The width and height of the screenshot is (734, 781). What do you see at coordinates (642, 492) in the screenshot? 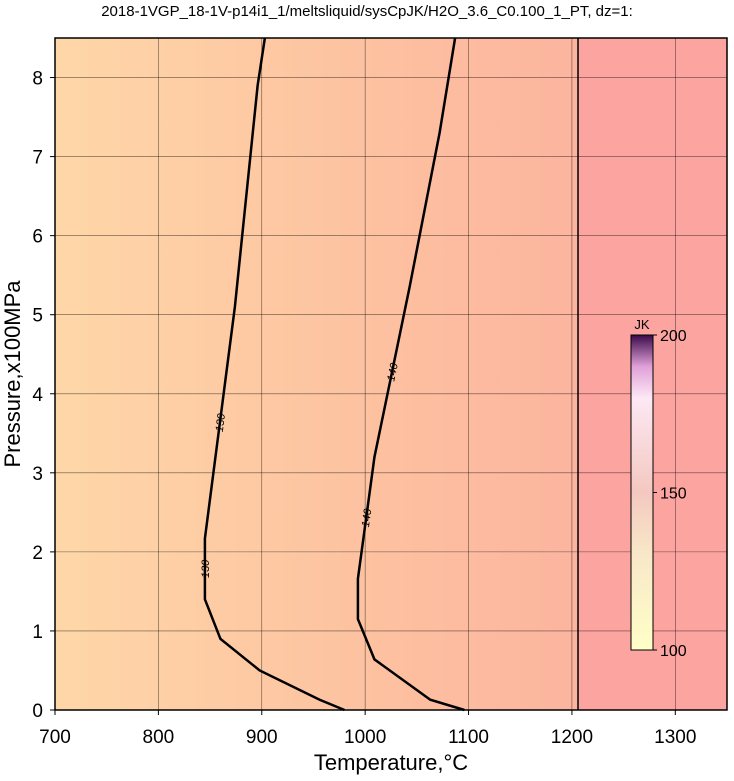
I see `colorbar` at bounding box center [642, 492].